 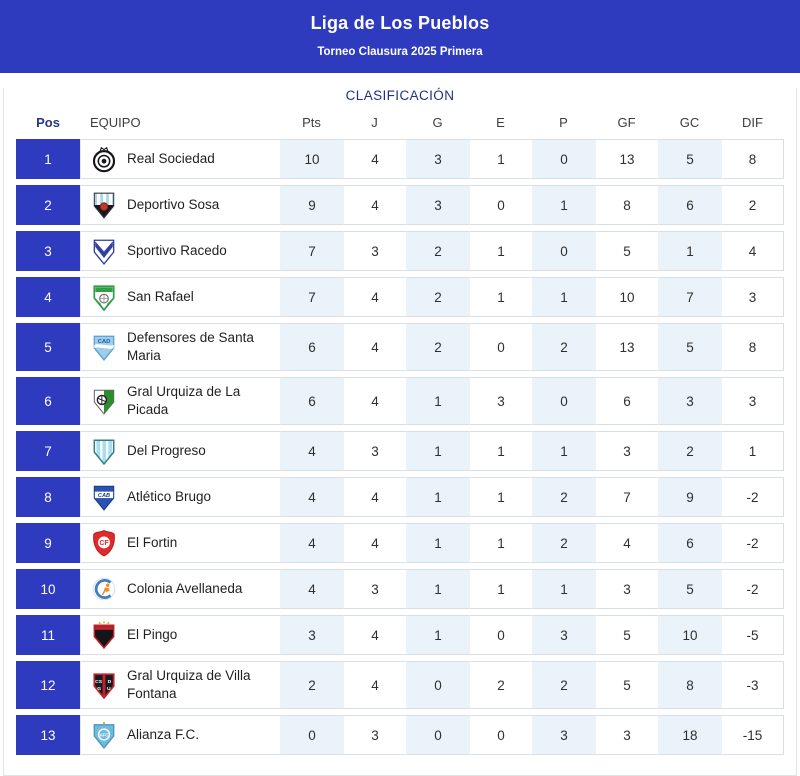 I want to click on cell-gf: 4, so click(x=626, y=543).